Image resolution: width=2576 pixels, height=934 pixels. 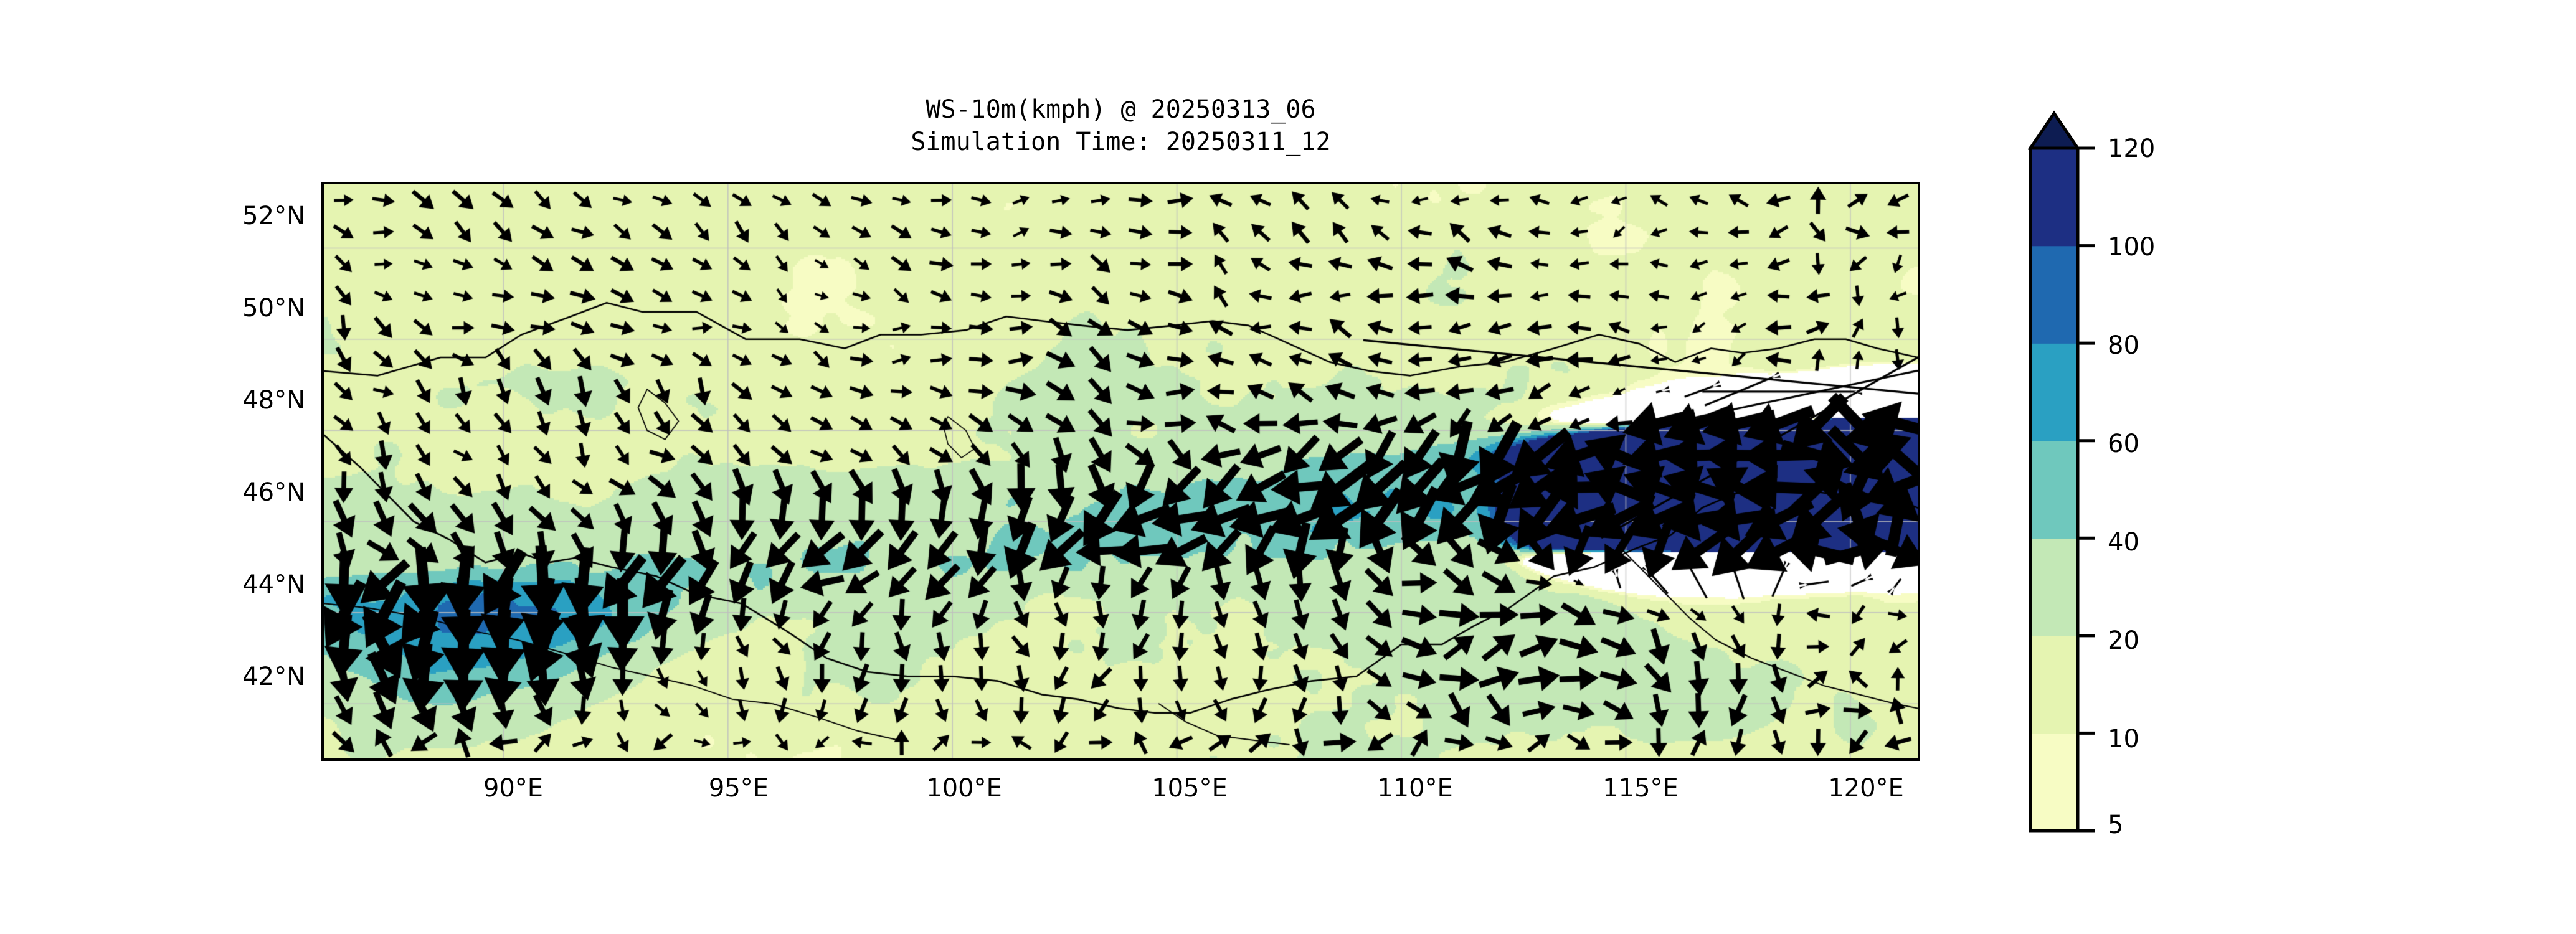 What do you see at coordinates (2124, 444) in the screenshot?
I see `colorbar-tick-label-60: 60` at bounding box center [2124, 444].